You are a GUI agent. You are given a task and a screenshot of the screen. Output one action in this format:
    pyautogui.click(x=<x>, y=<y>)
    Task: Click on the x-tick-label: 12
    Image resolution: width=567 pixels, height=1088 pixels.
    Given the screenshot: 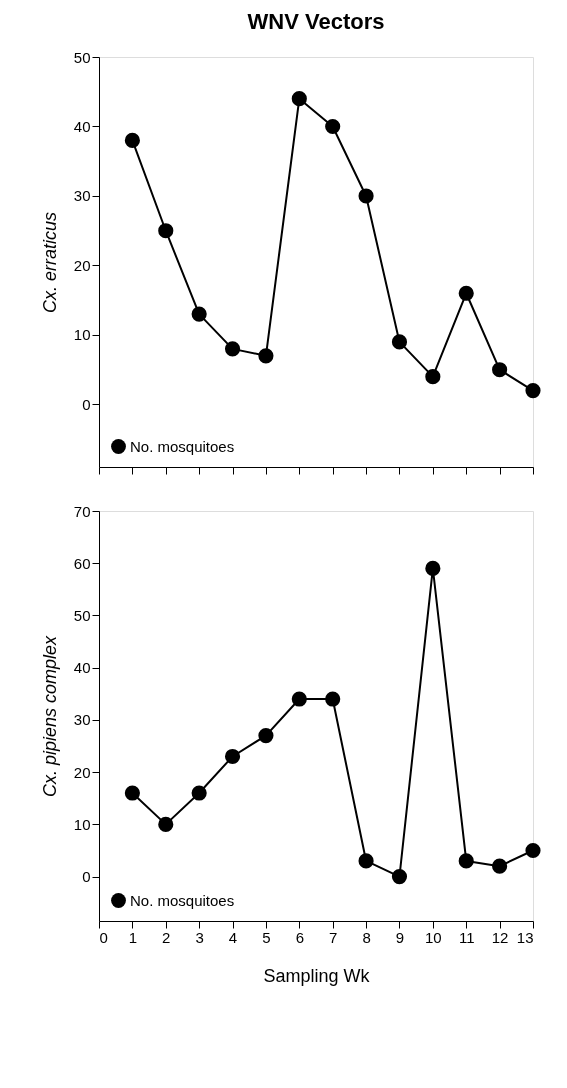 What is the action you would take?
    pyautogui.click(x=500, y=937)
    